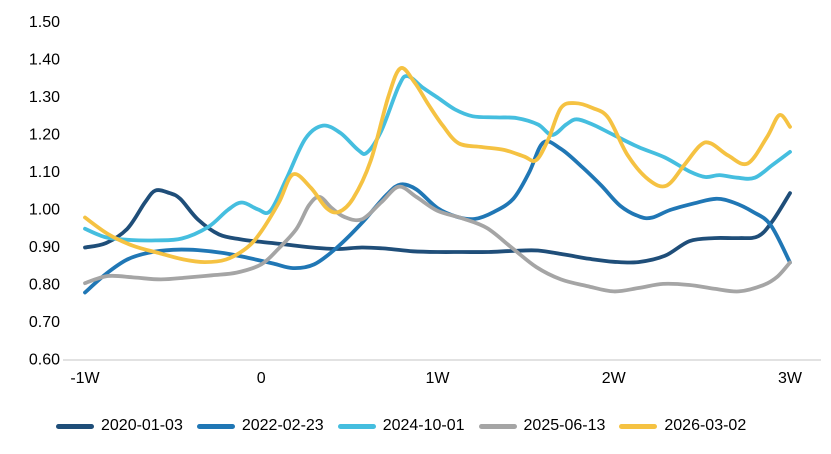  I want to click on x-axis-tick-label: 0, so click(261, 378).